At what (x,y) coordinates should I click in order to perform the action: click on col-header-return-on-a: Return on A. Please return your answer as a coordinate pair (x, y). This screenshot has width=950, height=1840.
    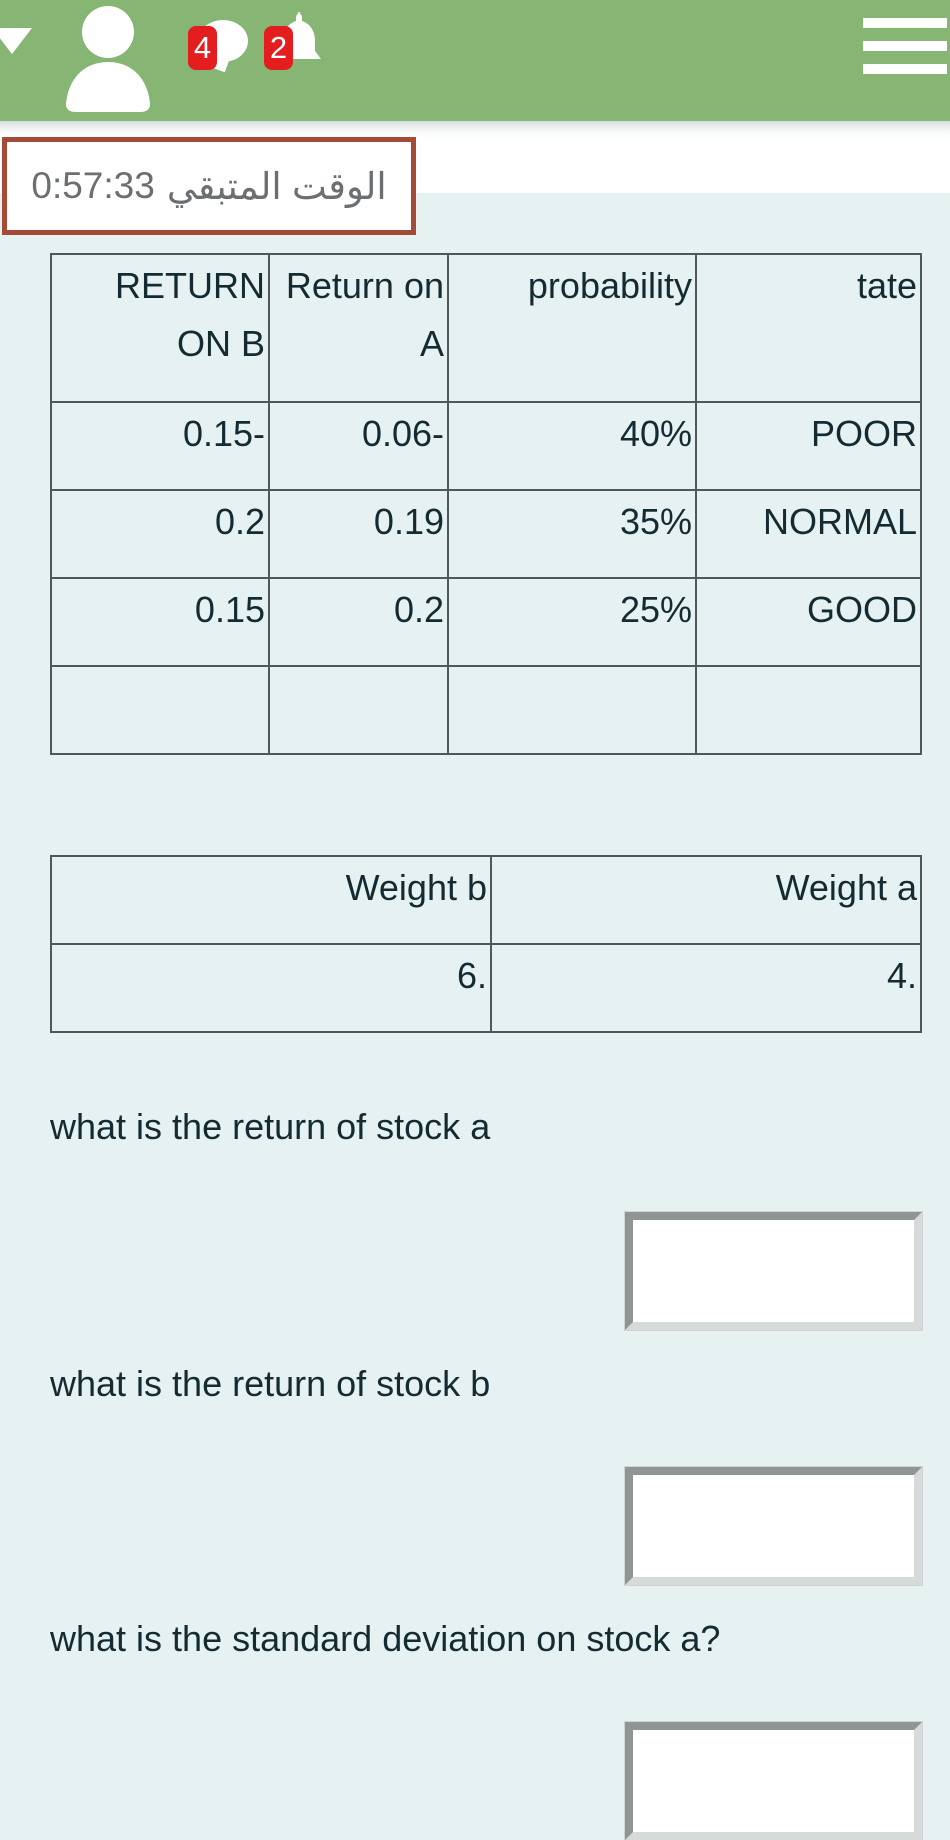
    Looking at the image, I should click on (358, 328).